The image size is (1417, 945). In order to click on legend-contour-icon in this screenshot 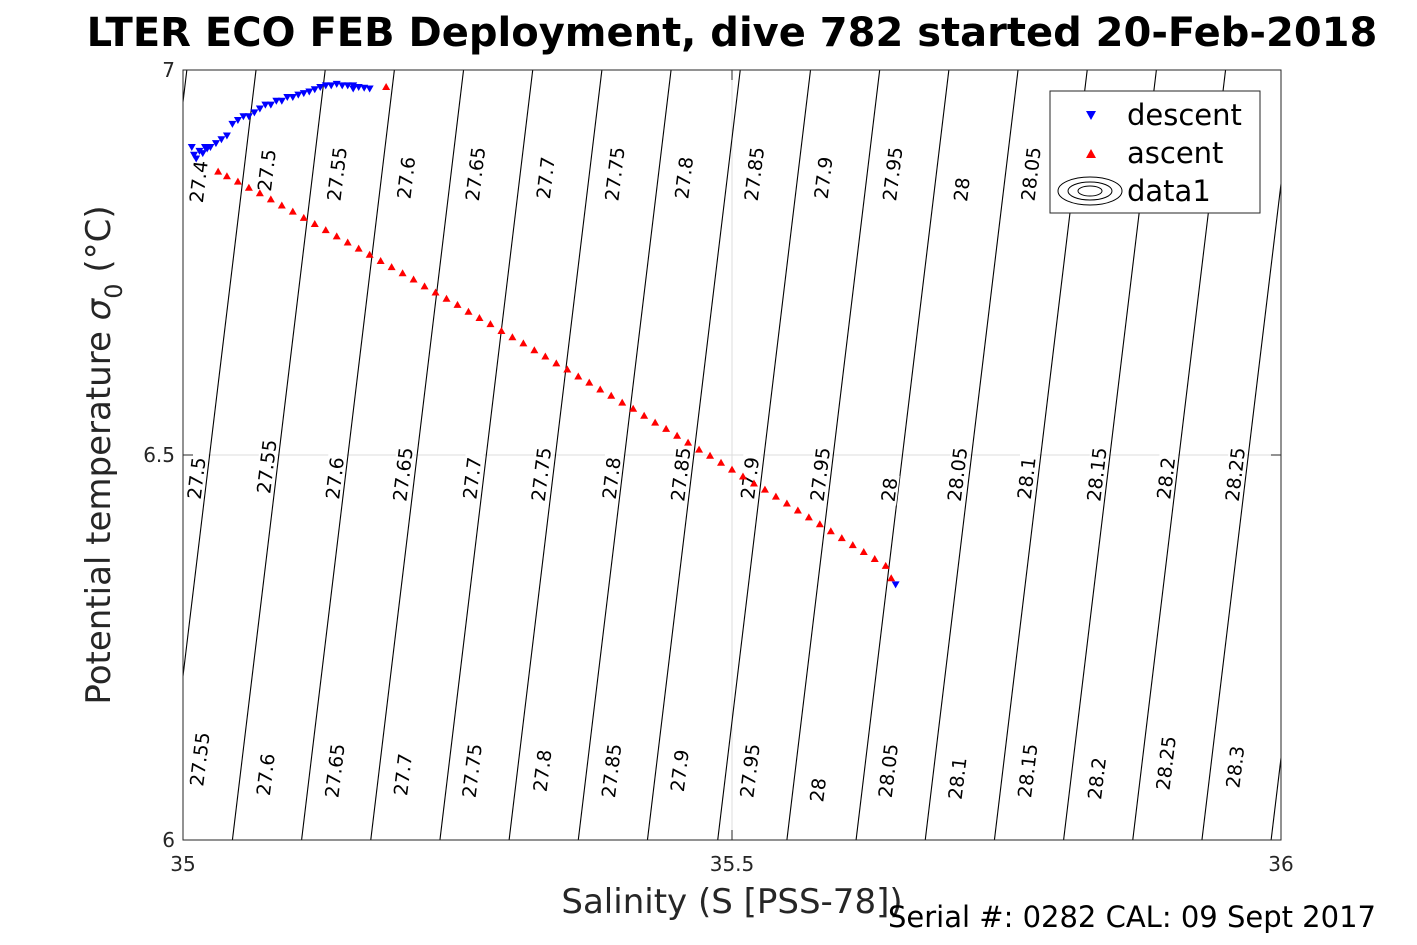, I will do `click(1090, 191)`.